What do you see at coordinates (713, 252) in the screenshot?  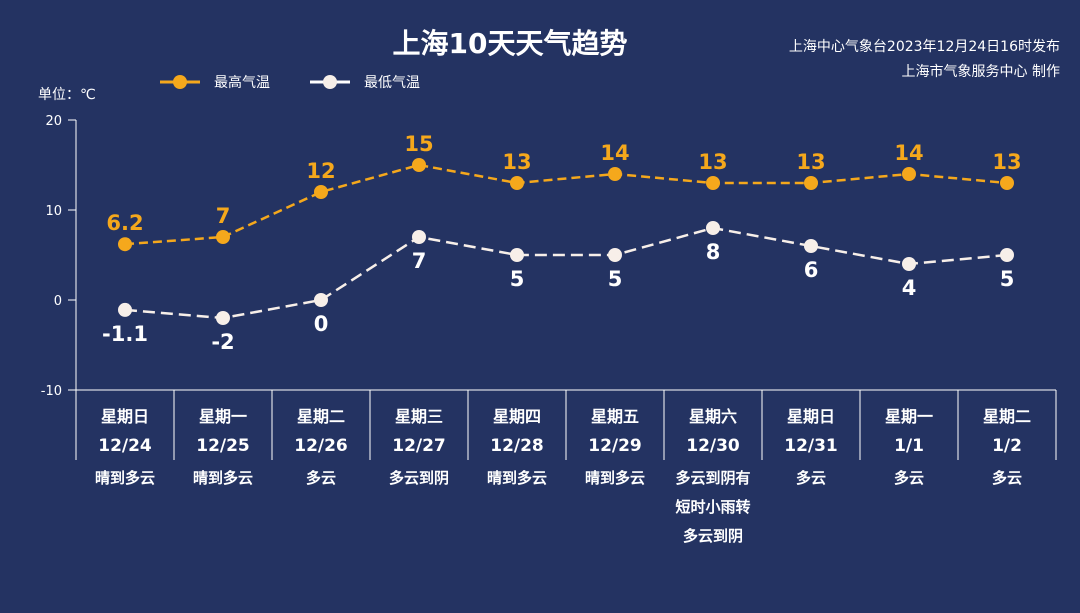 I see `data-label-low: 8` at bounding box center [713, 252].